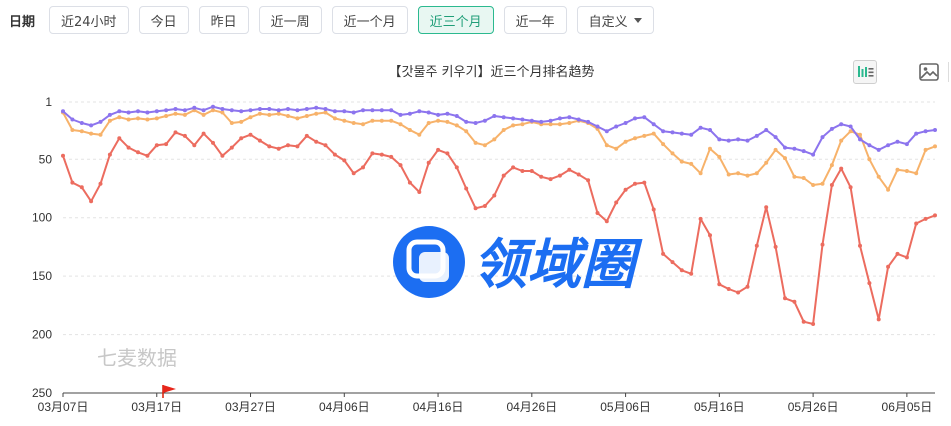  Describe the element at coordinates (290, 20) in the screenshot. I see `filter-week: 近一周` at that location.